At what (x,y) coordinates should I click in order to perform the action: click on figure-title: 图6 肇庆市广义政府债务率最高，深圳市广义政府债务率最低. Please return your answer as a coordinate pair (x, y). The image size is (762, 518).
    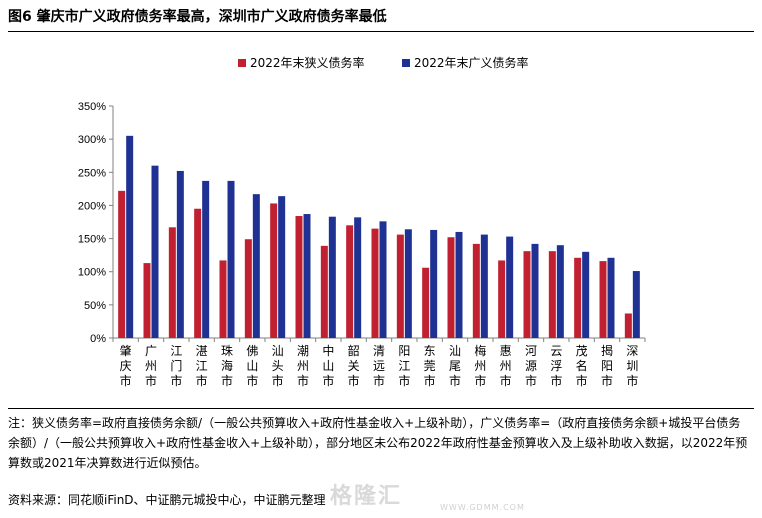
    Looking at the image, I should click on (197, 17).